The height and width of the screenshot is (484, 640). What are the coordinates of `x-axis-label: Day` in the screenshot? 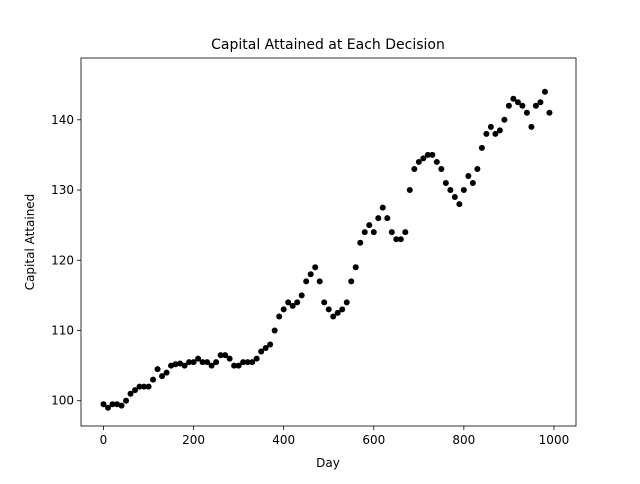 It's located at (328, 463).